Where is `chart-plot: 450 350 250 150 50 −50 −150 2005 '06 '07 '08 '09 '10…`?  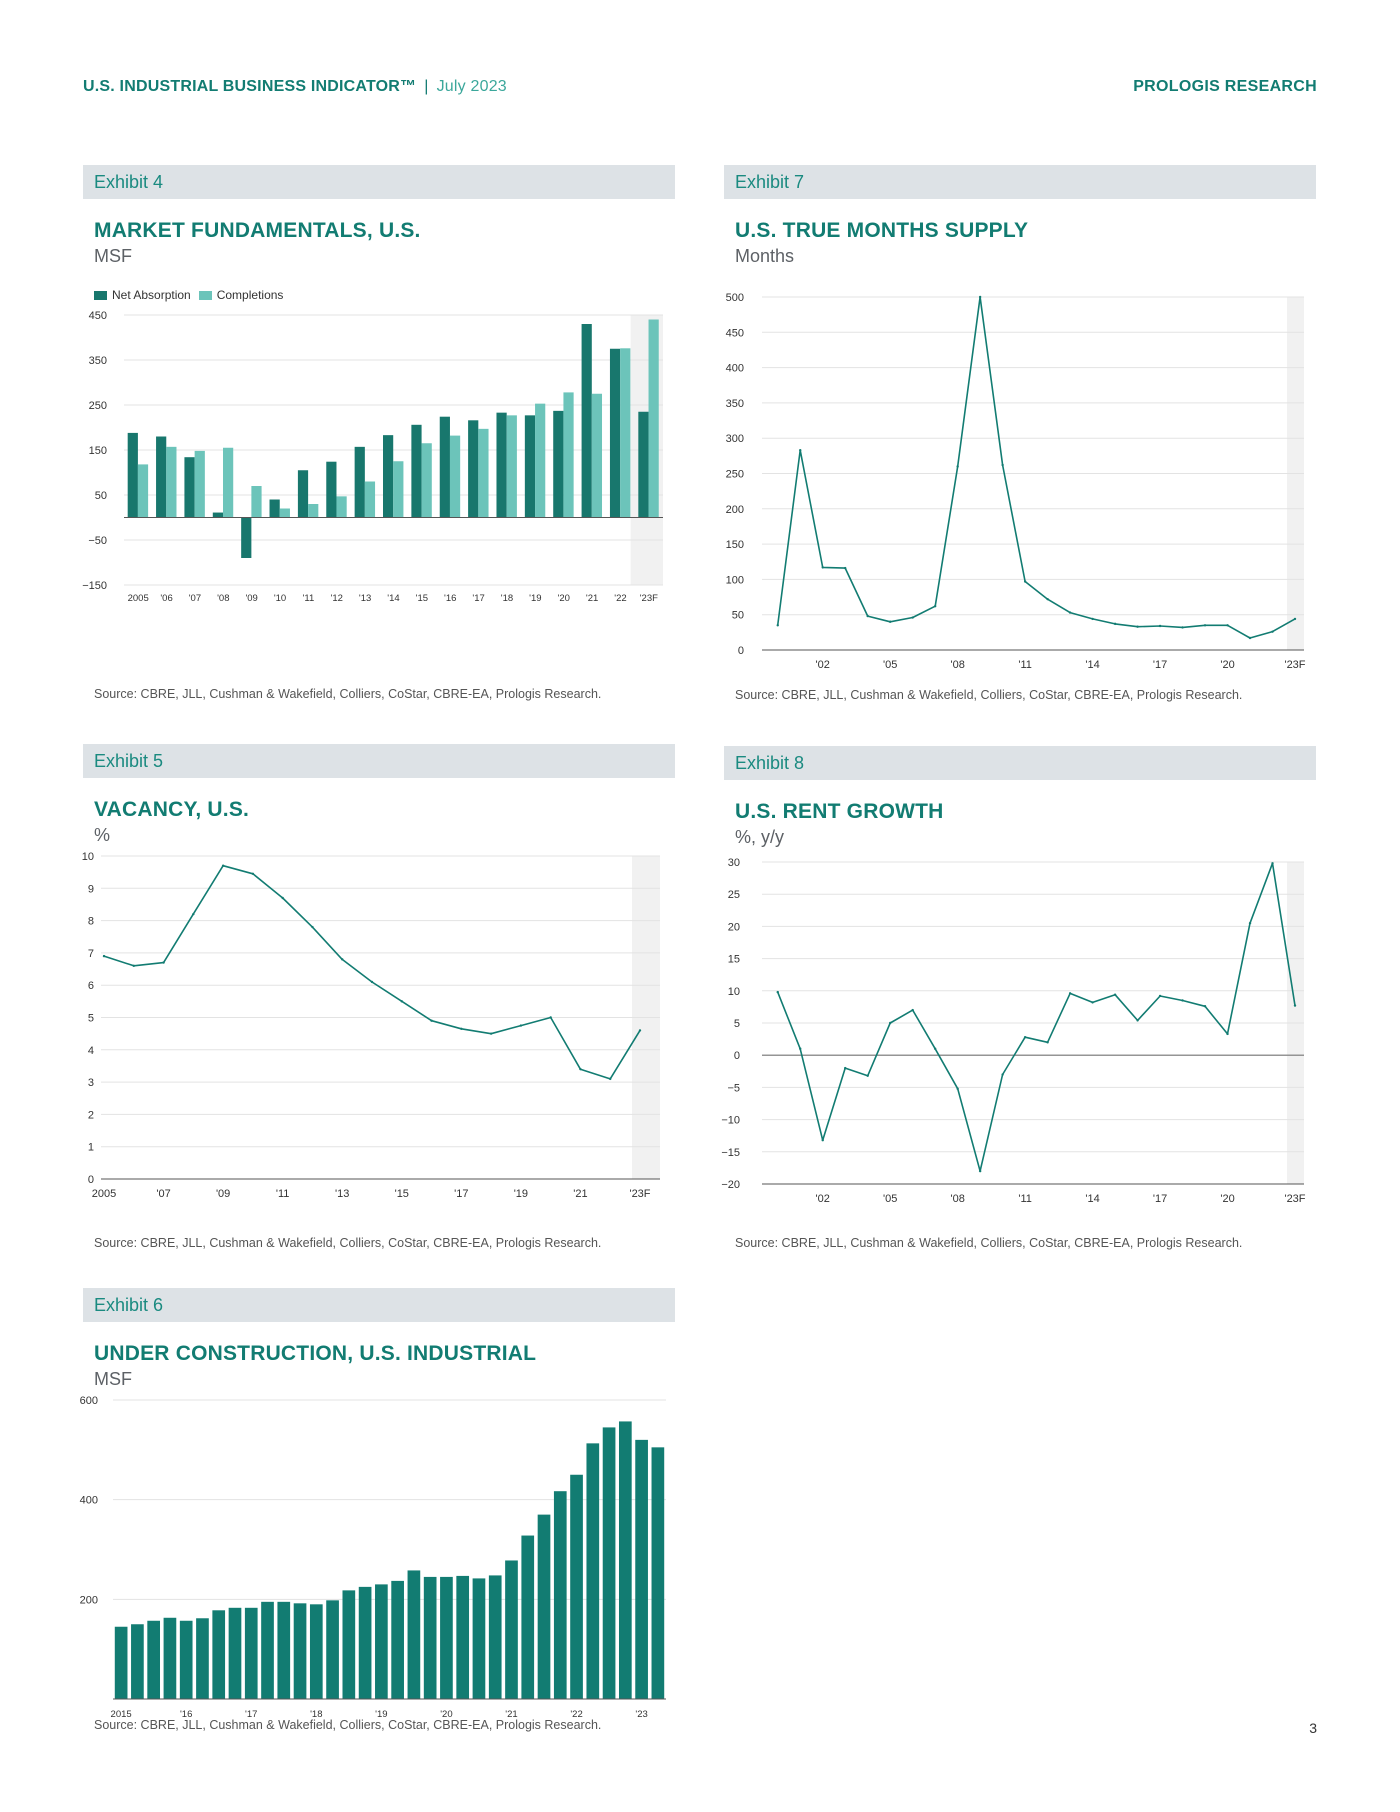
chart-plot: 450 350 250 150 50 −50 −150 2005 '06 '07 '08 '09 '10… is located at coordinates (372, 457).